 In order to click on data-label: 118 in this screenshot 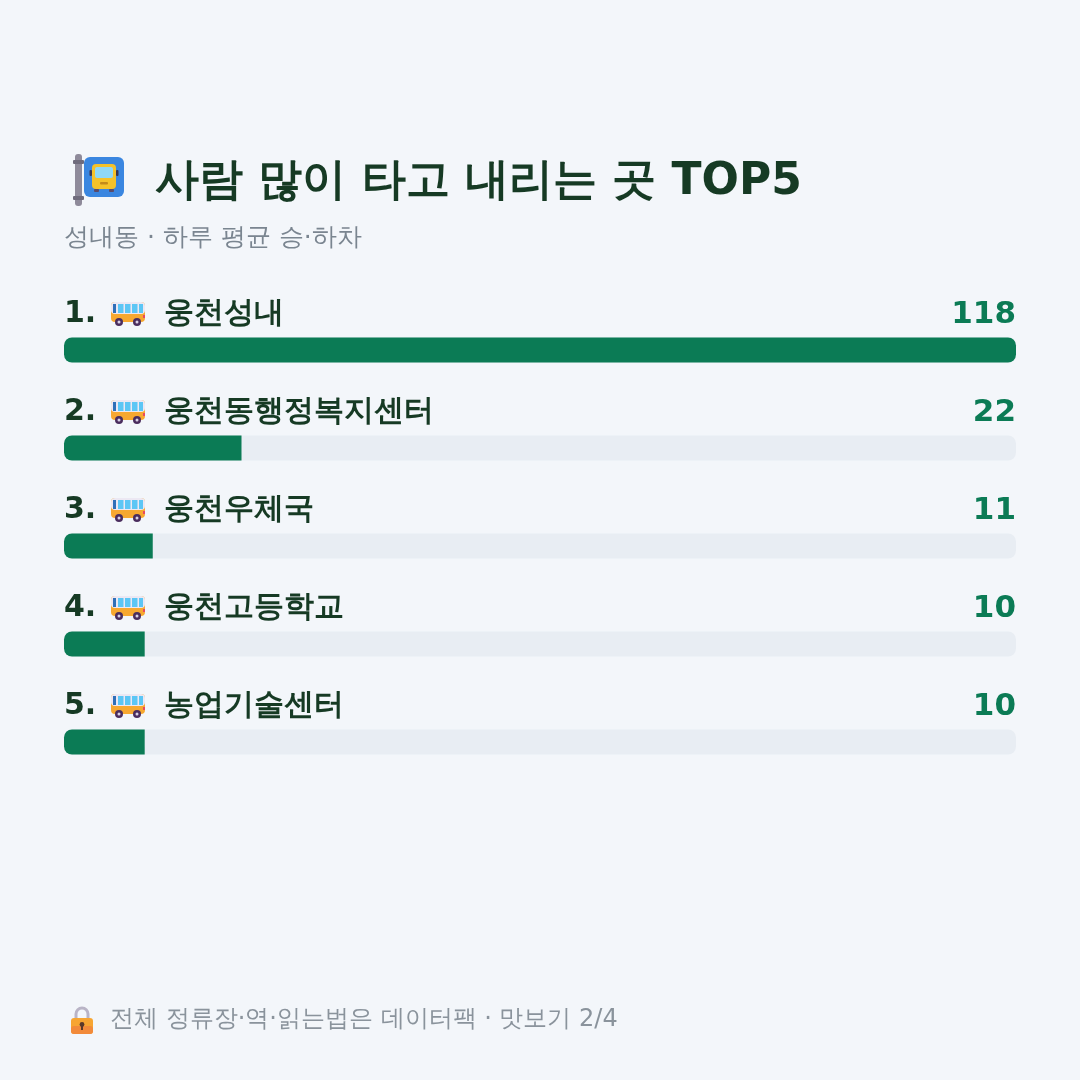, I will do `click(983, 311)`.